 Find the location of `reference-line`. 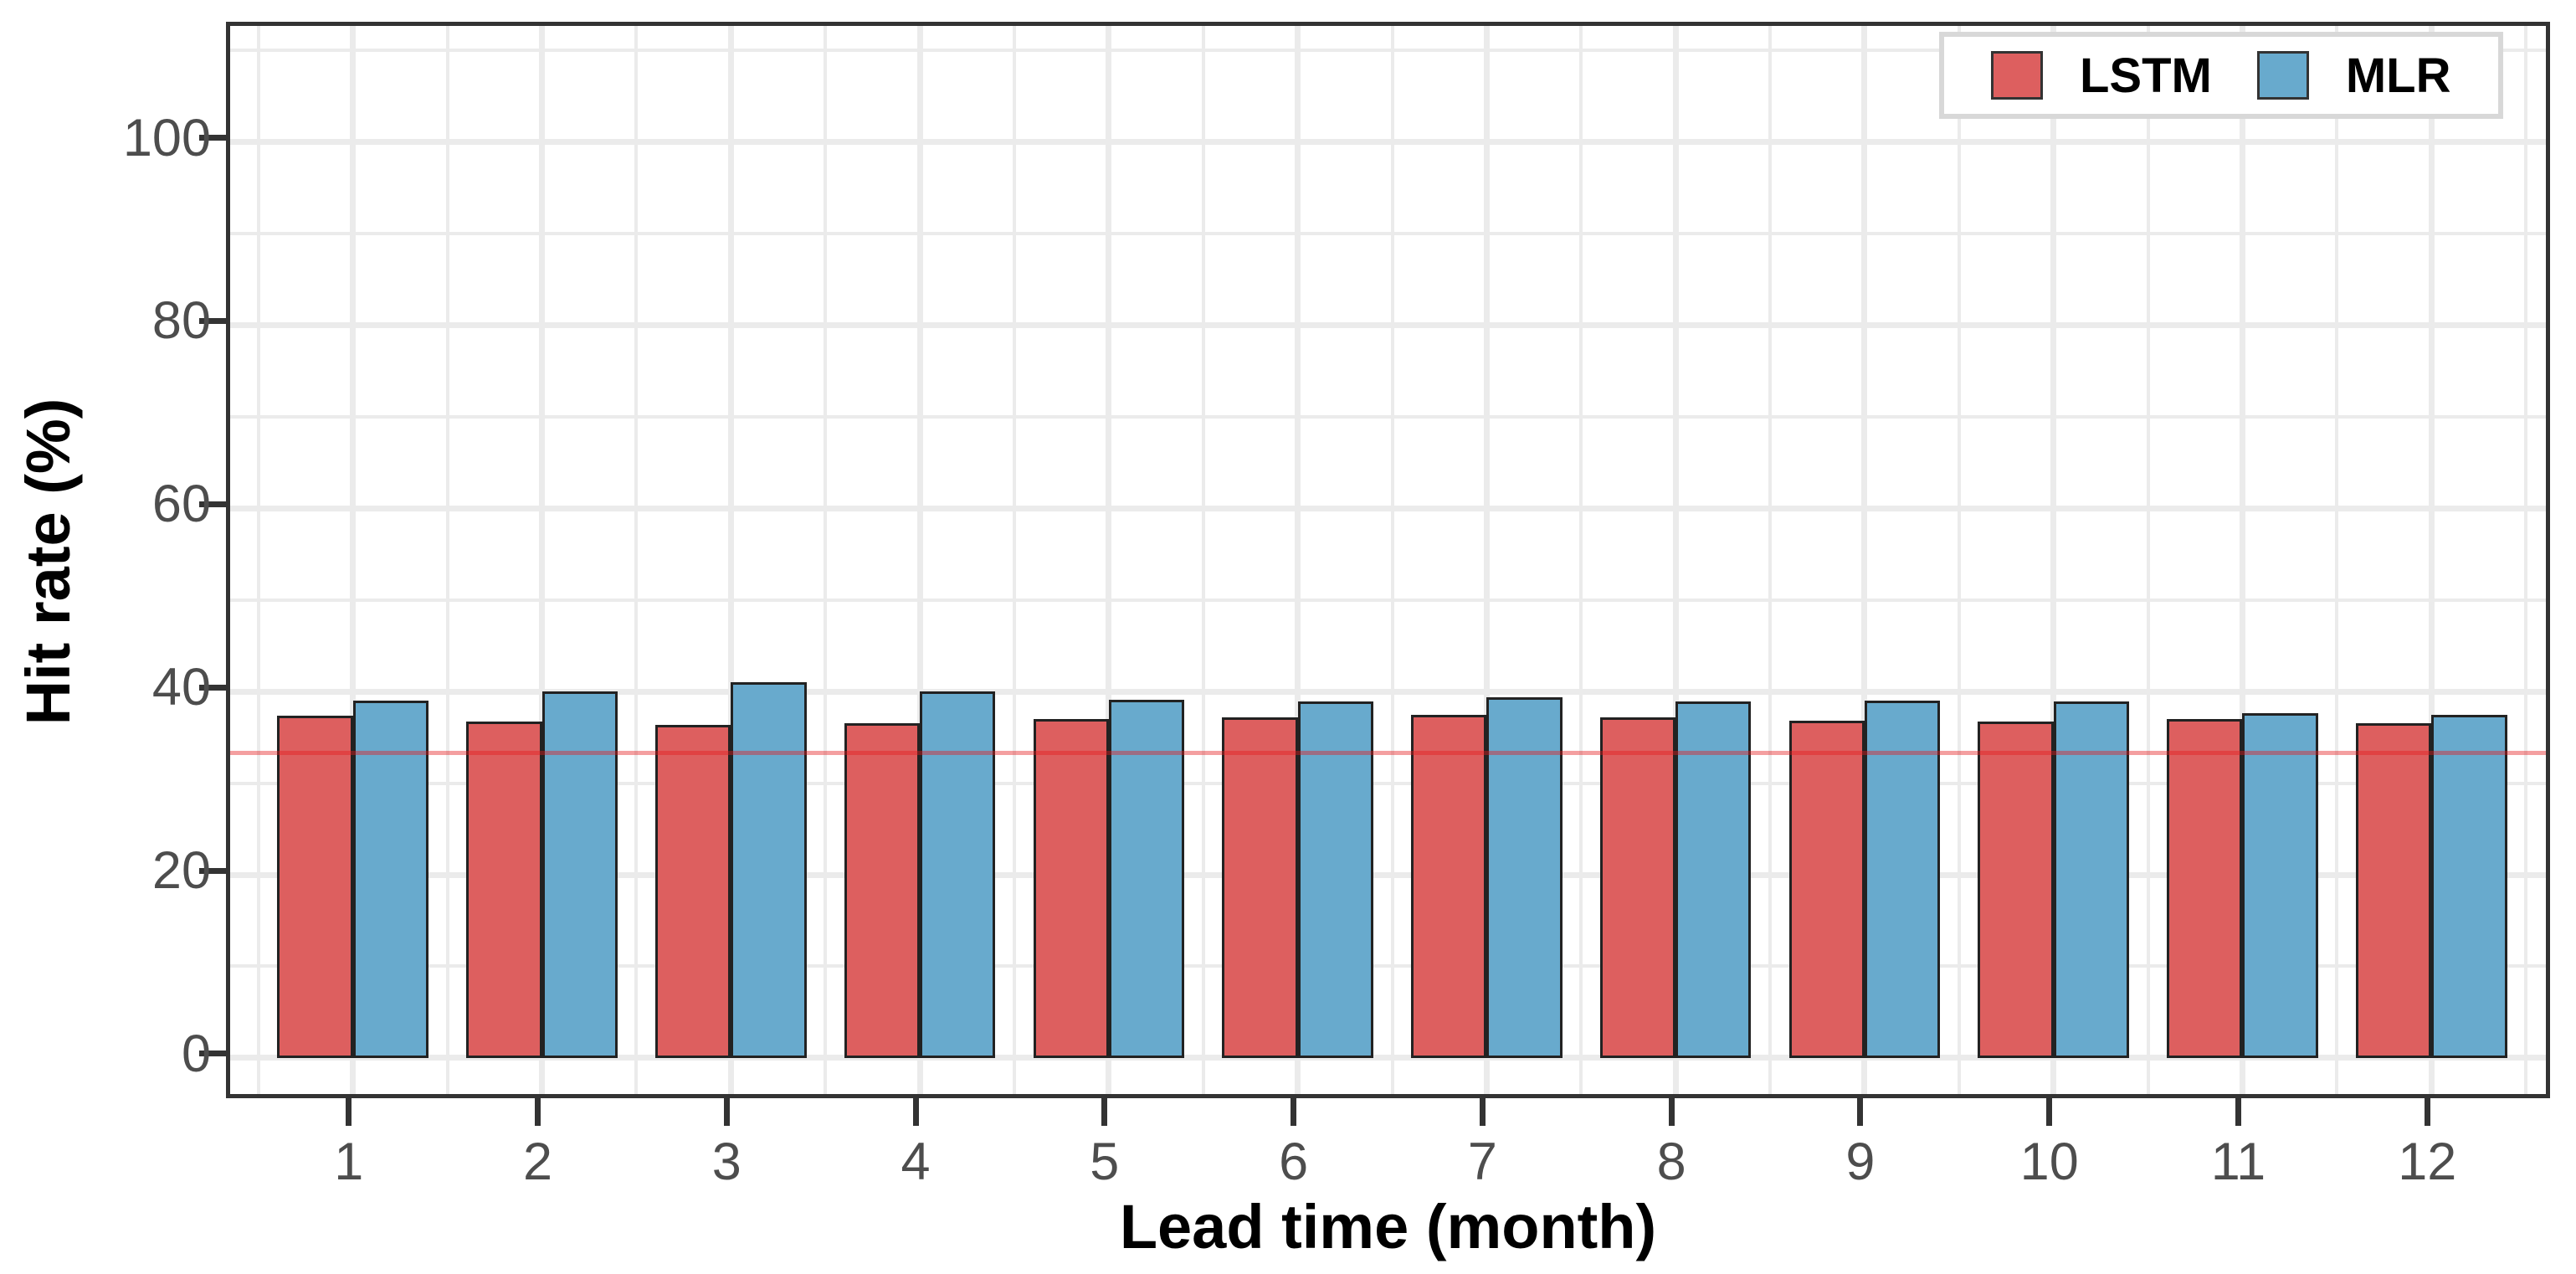

reference-line is located at coordinates (1388, 752).